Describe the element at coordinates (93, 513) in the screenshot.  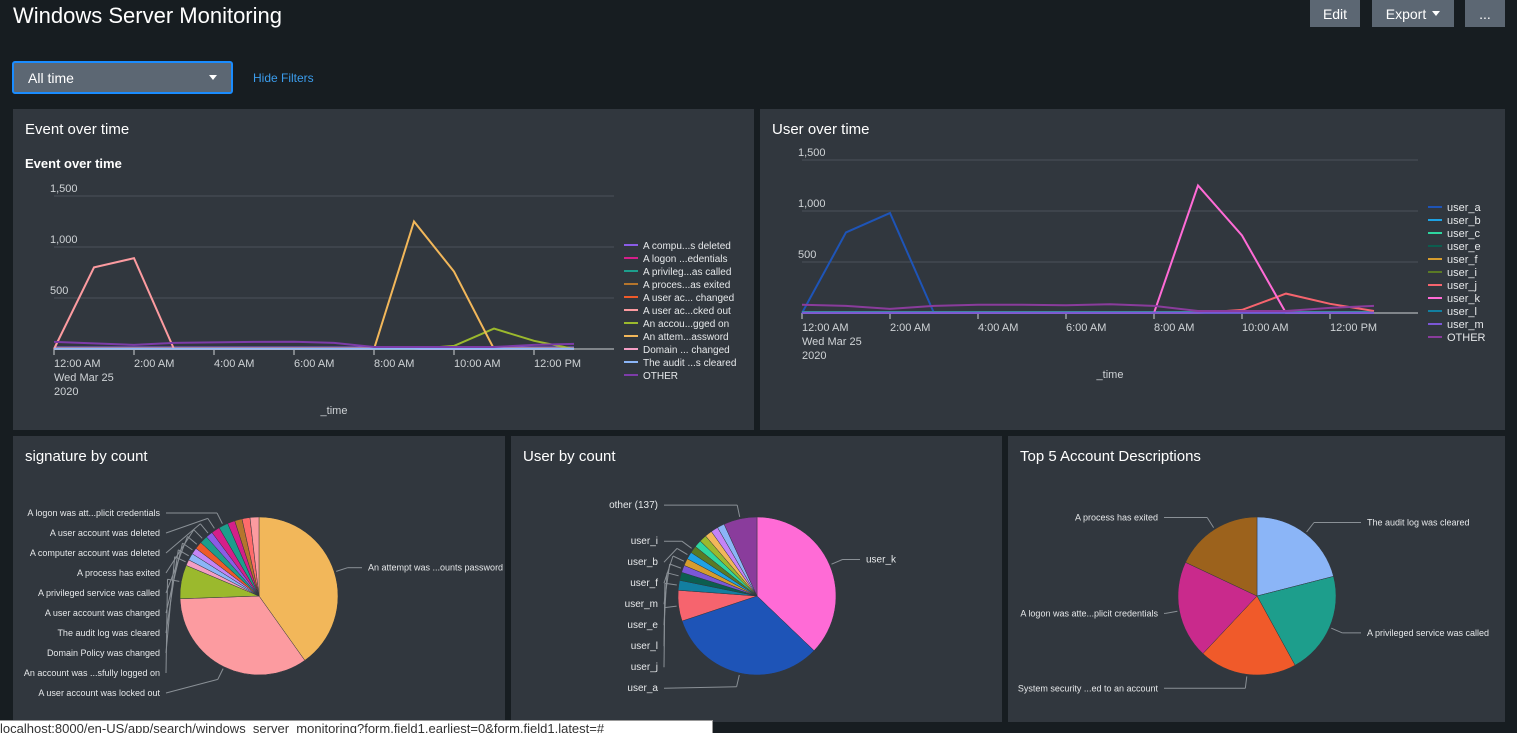
I see `pie-label: A logon was att...plicit credentials` at that location.